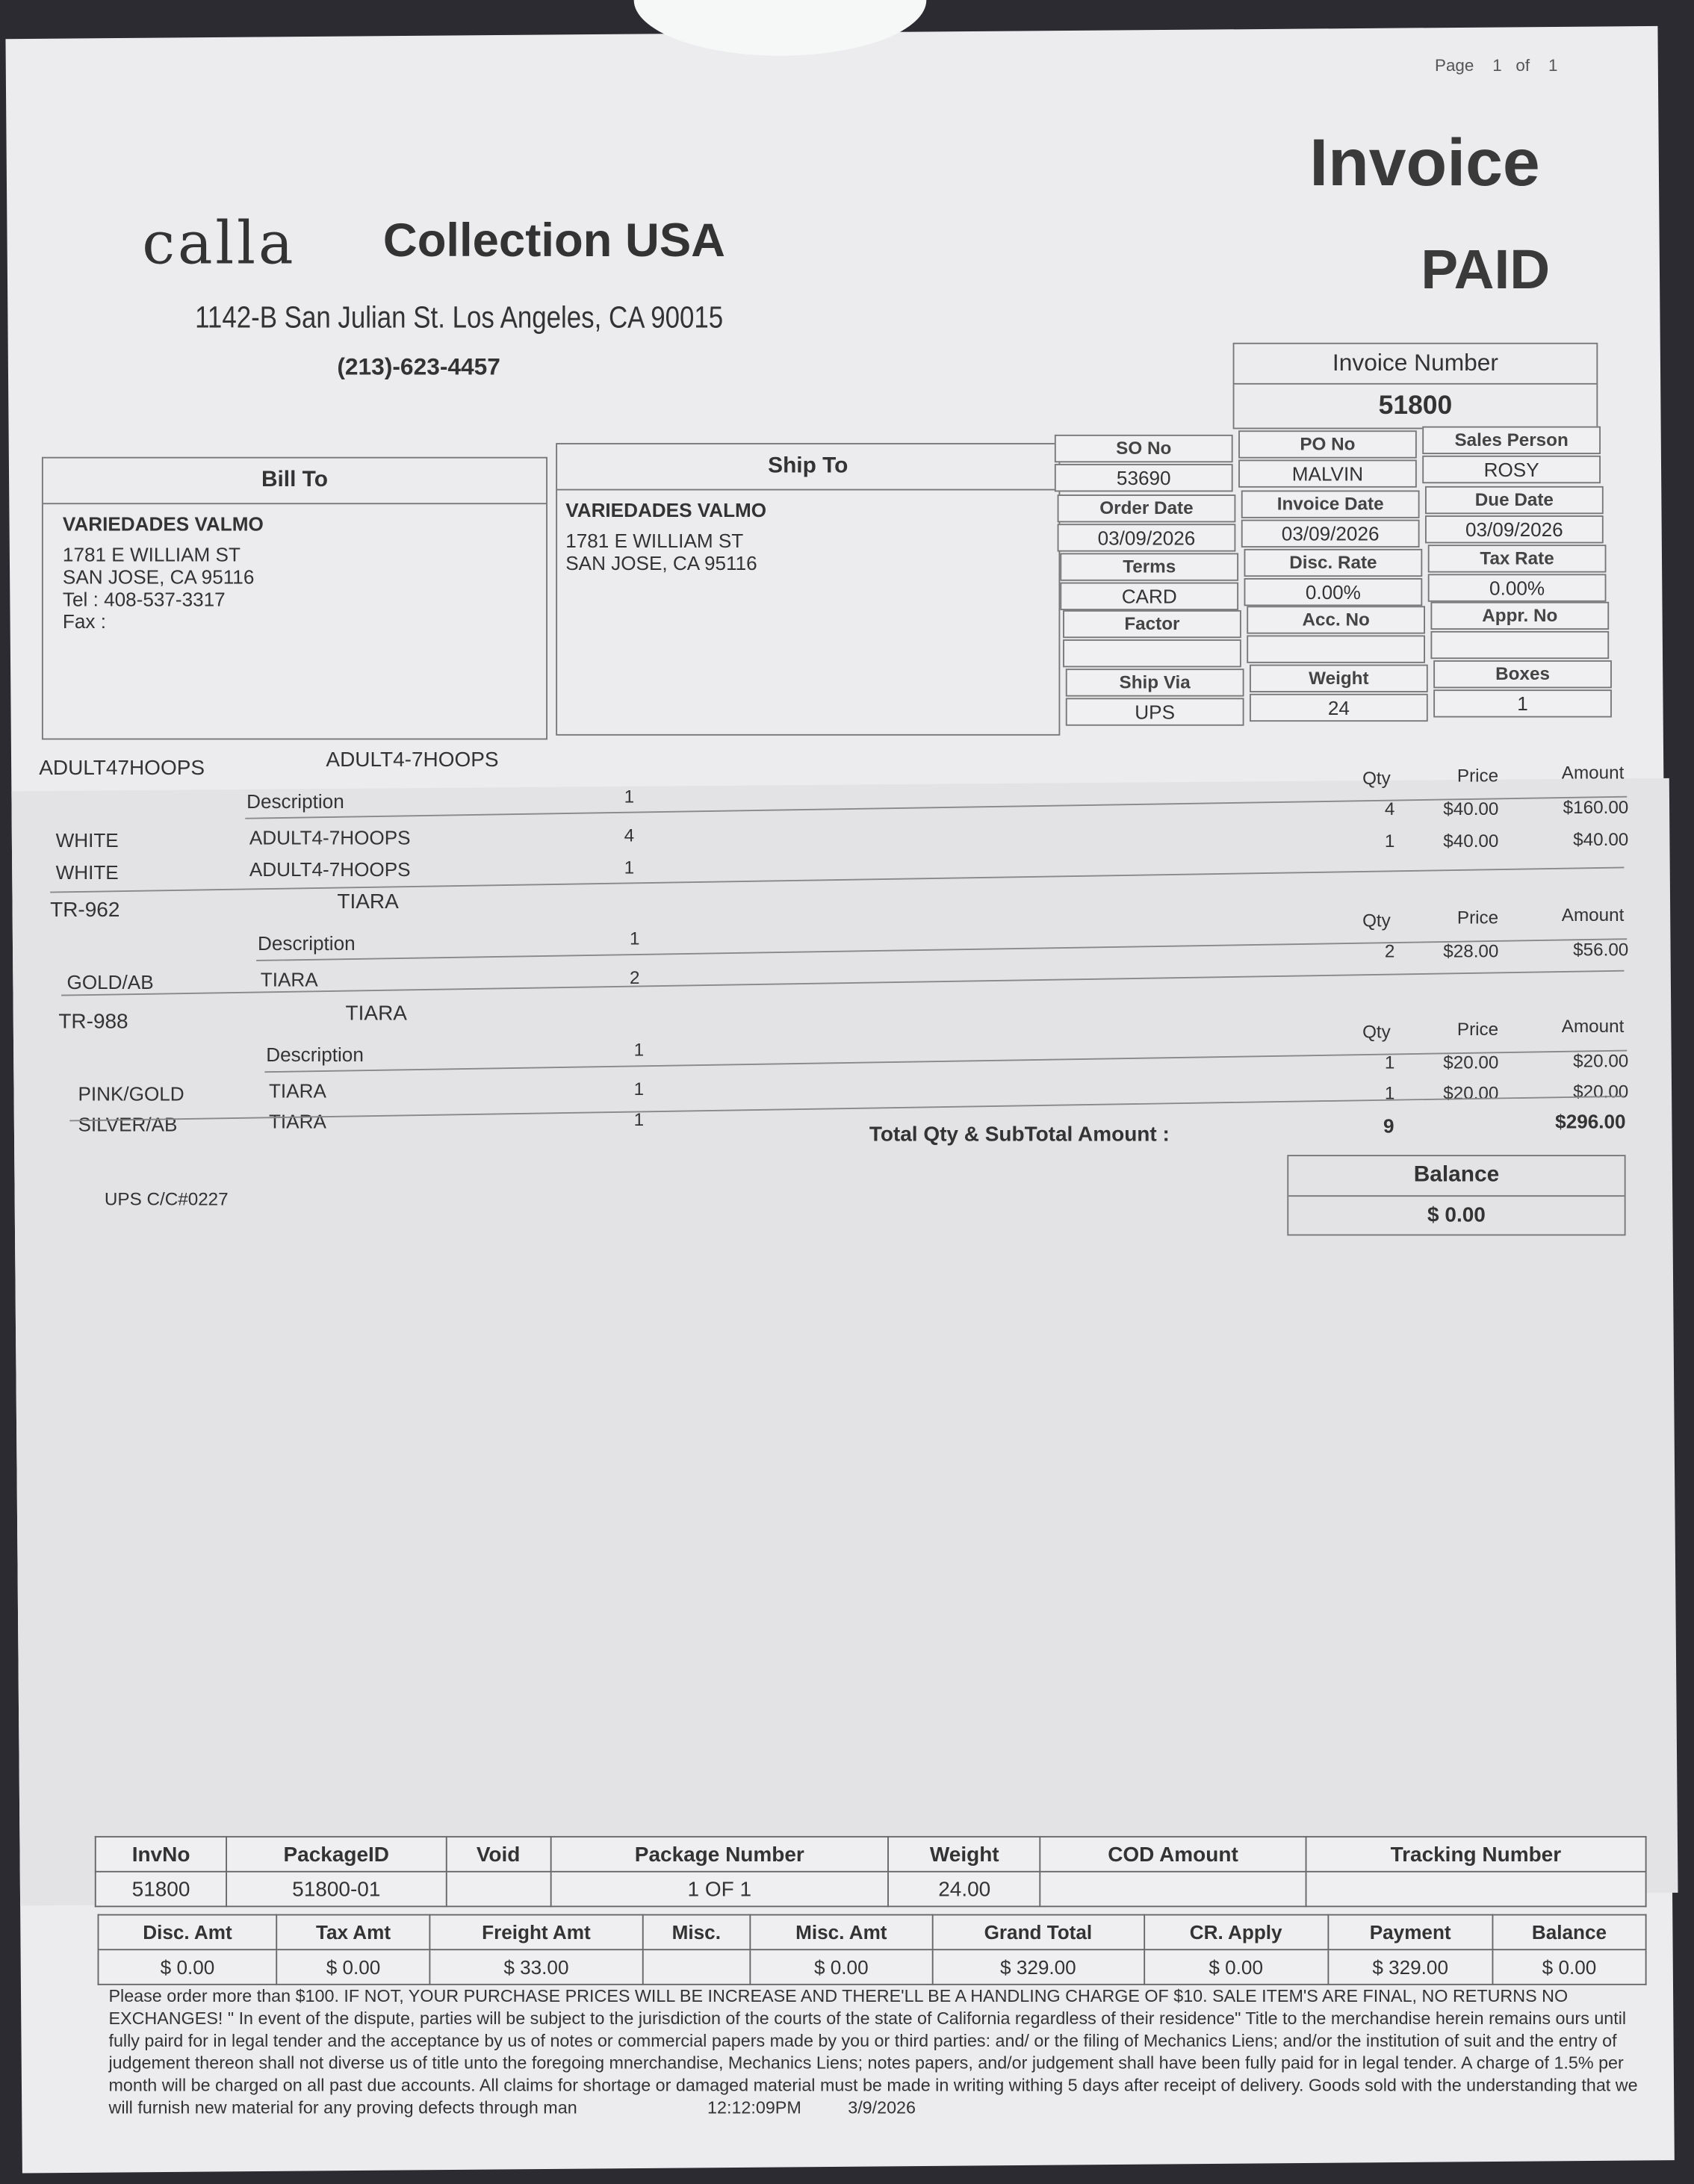 The image size is (1694, 2184). I want to click on line-color: GOLD/AB, so click(110, 981).